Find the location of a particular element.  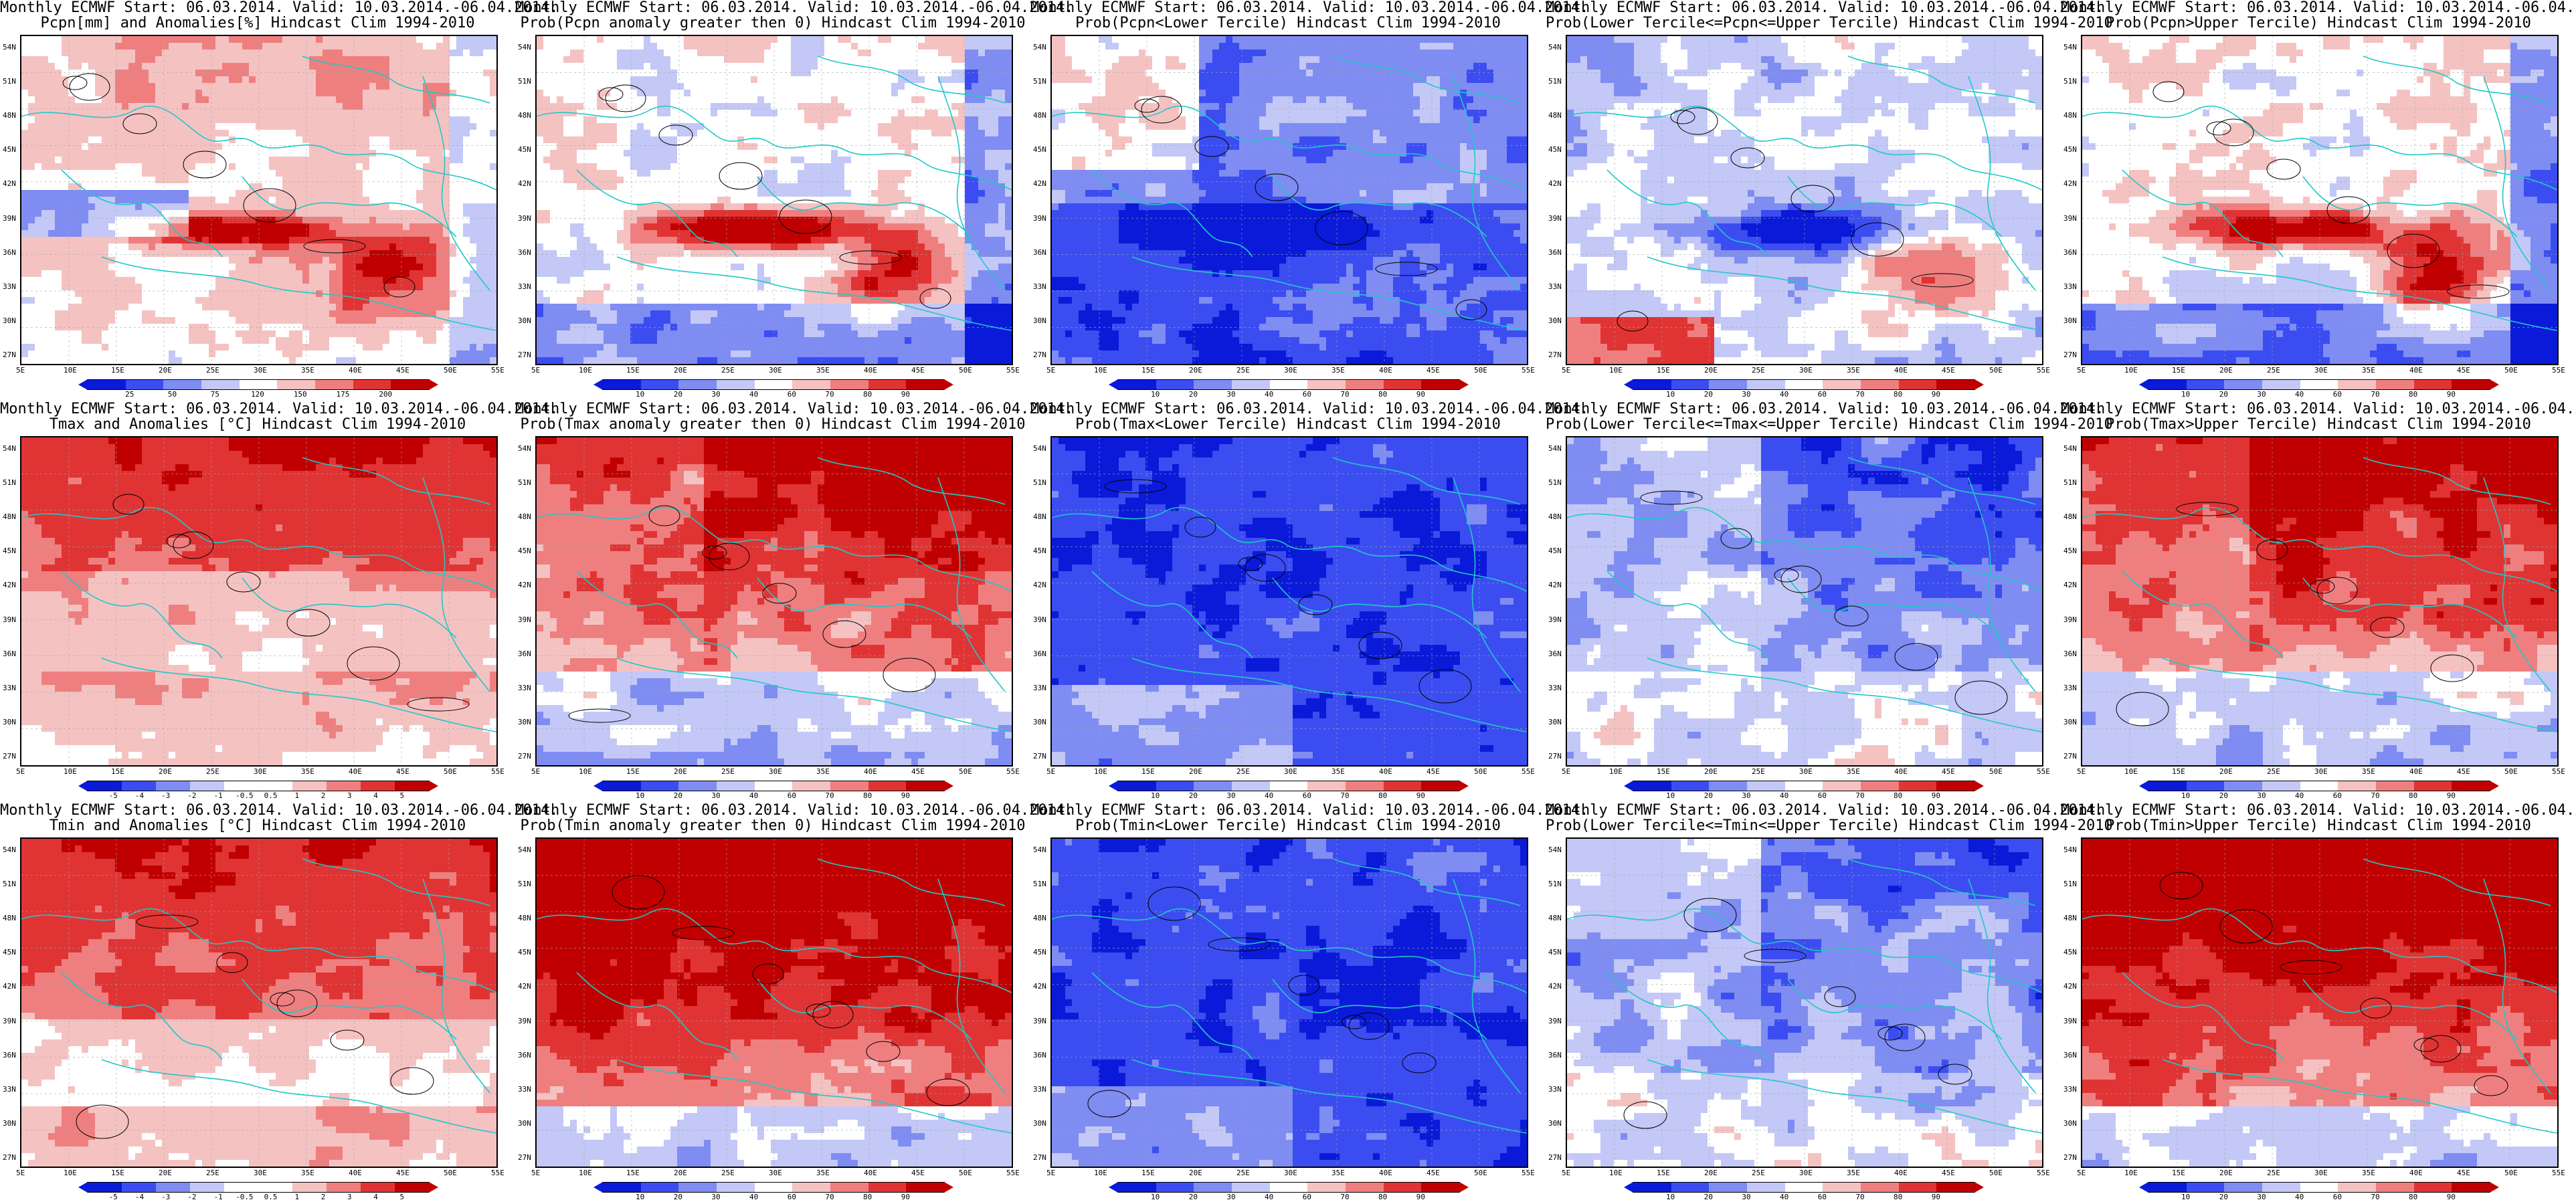

lat-tick-label: 51N is located at coordinates (524, 884).